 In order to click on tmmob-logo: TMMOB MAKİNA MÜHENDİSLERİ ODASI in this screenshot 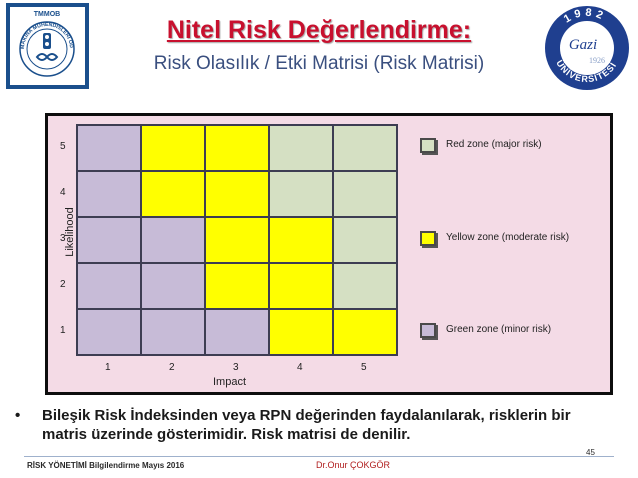, I will do `click(47, 46)`.